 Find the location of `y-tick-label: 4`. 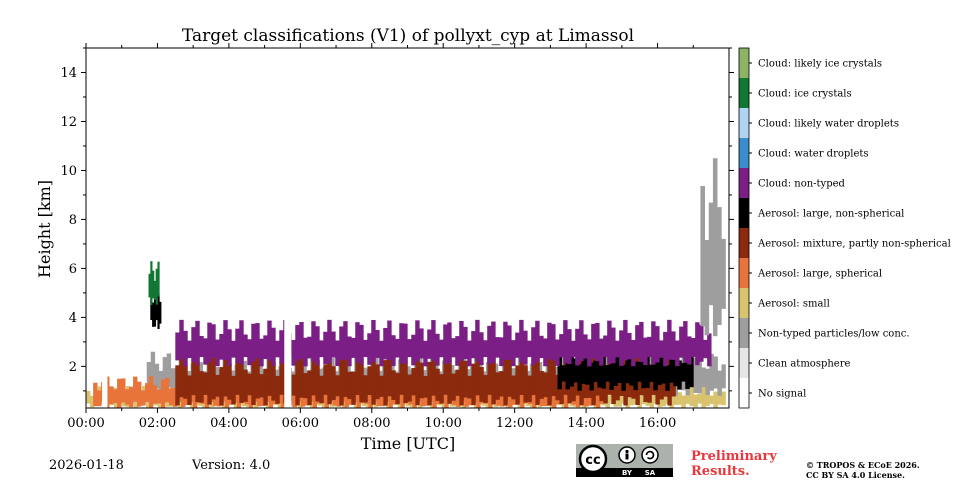

y-tick-label: 4 is located at coordinates (73, 318).